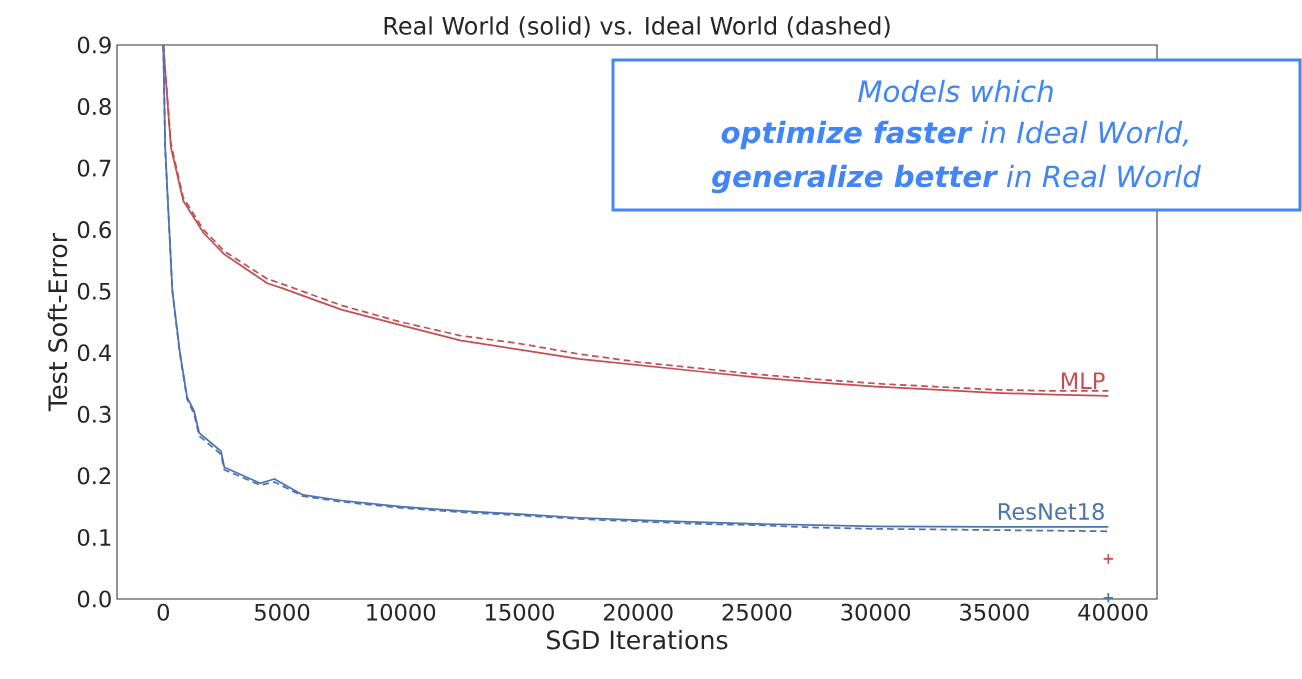 The height and width of the screenshot is (679, 1302). What do you see at coordinates (955, 91) in the screenshot?
I see `annotation: Models which` at bounding box center [955, 91].